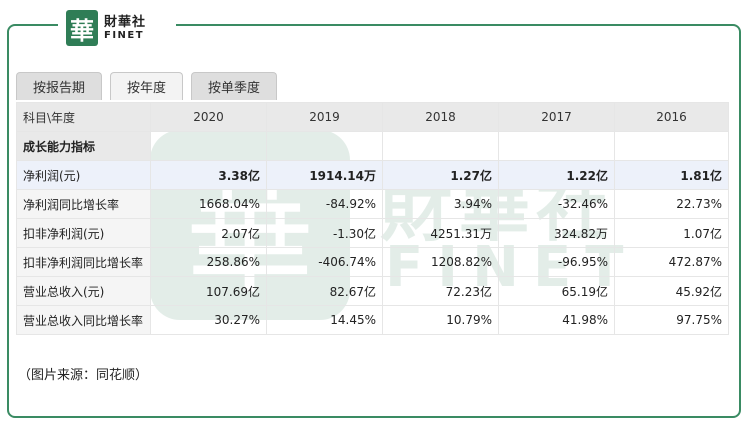 The width and height of the screenshot is (751, 427). Describe the element at coordinates (324, 233) in the screenshot. I see `cell-value: -1.30亿` at that location.